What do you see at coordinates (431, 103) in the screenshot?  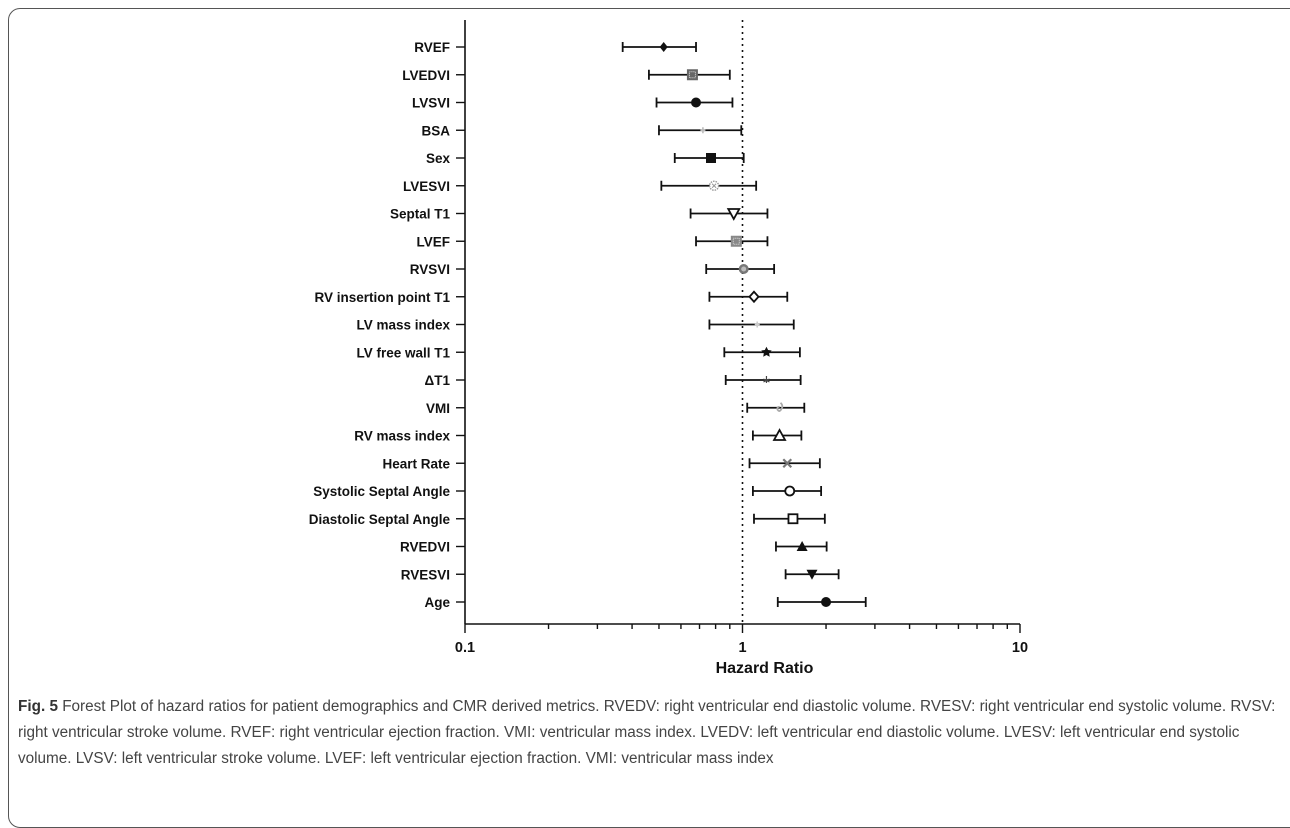 I see `row-label: LVSVI` at bounding box center [431, 103].